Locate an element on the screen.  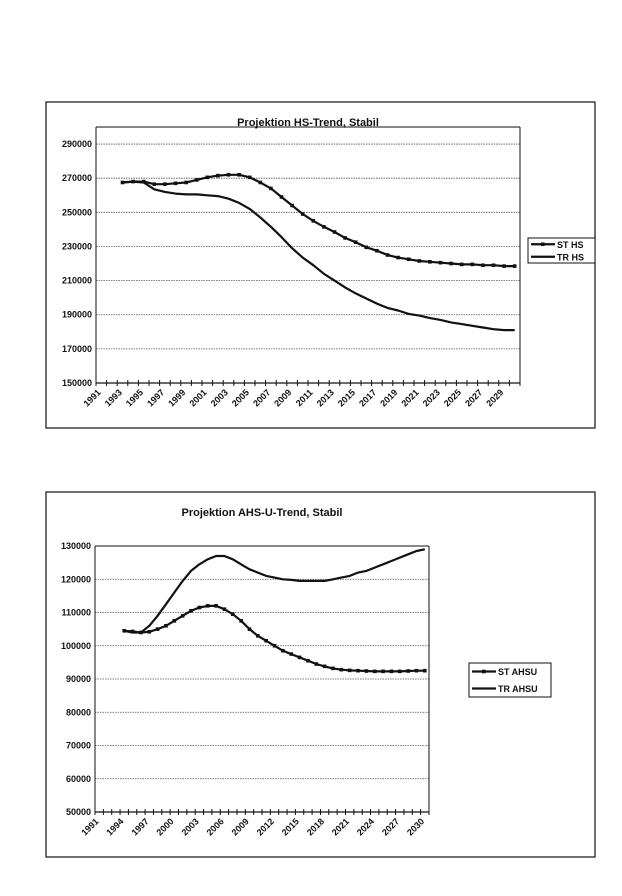
chart-title: Projektion AHS-U-Trend, Stabil is located at coordinates (262, 513).